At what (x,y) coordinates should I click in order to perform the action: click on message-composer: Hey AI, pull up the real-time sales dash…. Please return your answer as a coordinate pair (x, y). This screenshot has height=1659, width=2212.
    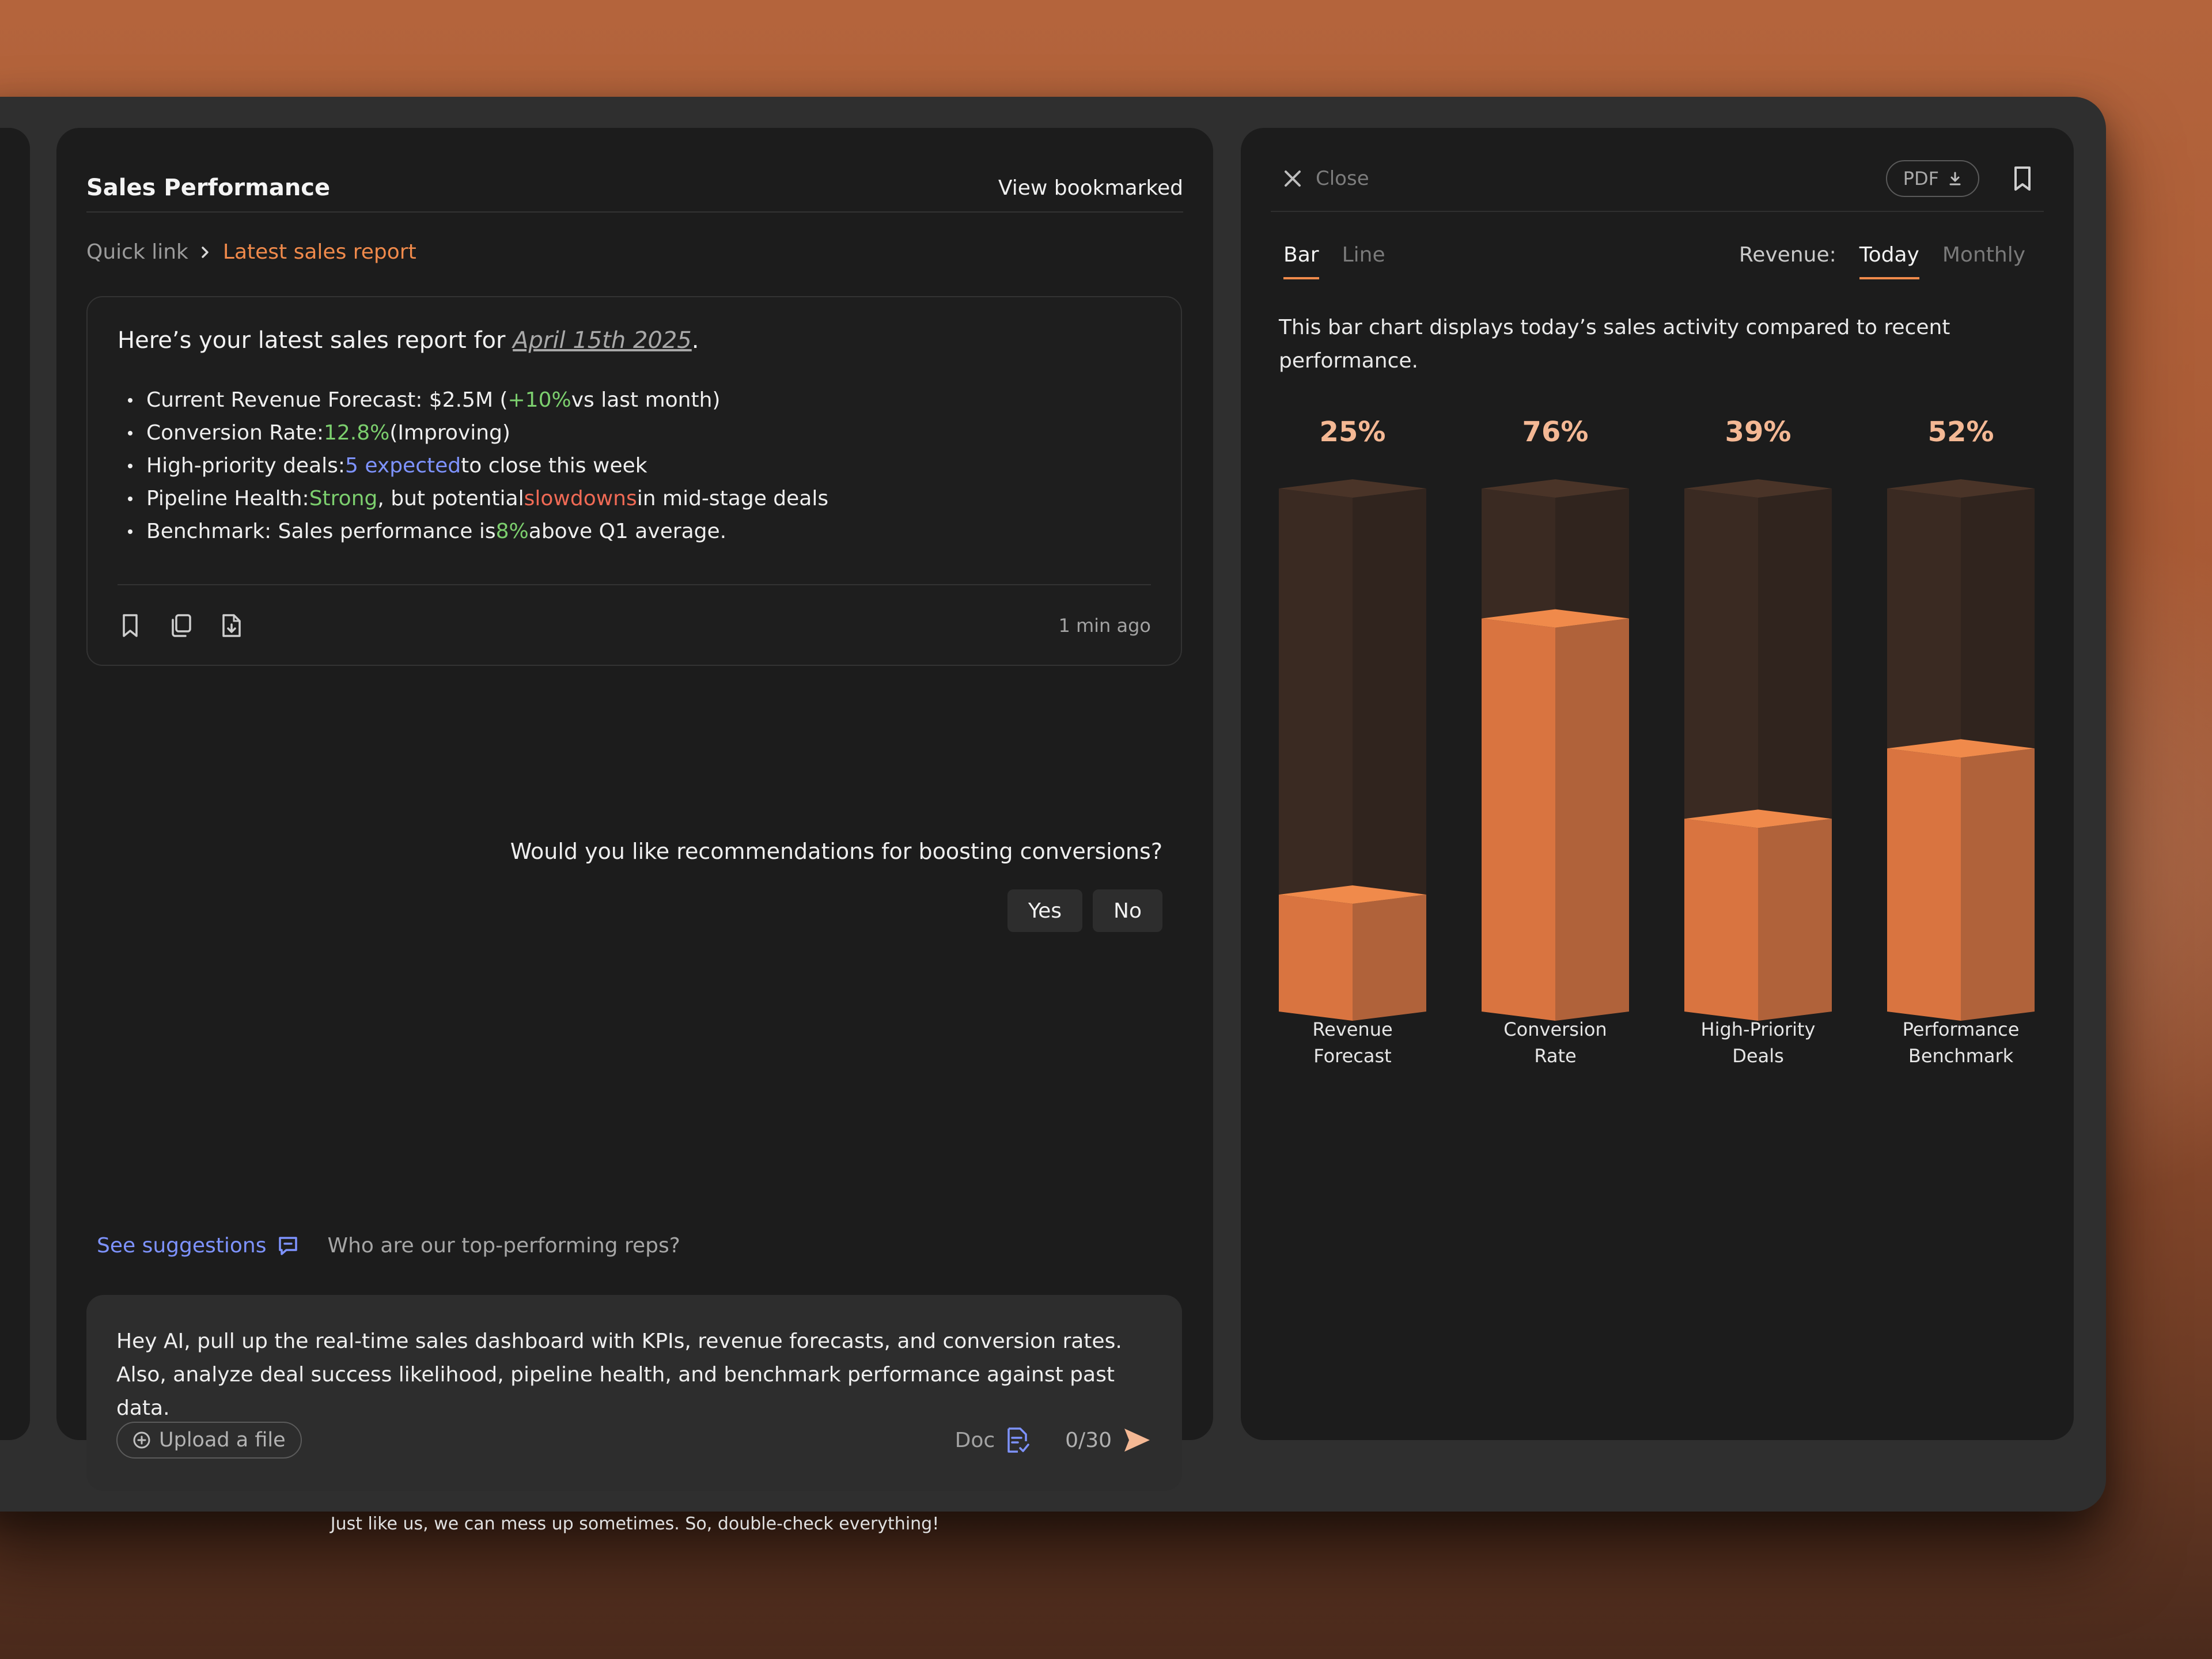
    Looking at the image, I should click on (634, 1393).